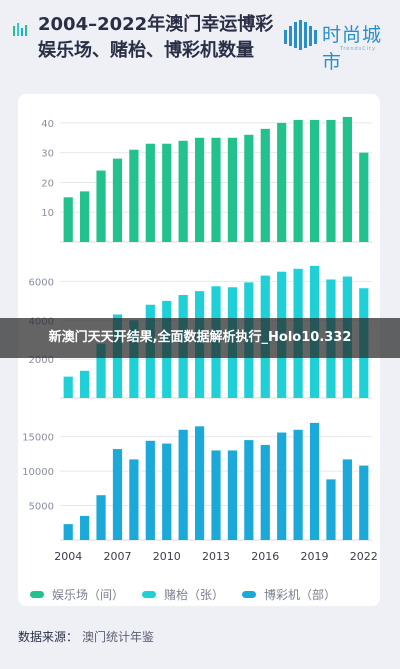 The image size is (400, 669). Describe the element at coordinates (37, 594) in the screenshot. I see `legend-swatch-casinos` at that location.